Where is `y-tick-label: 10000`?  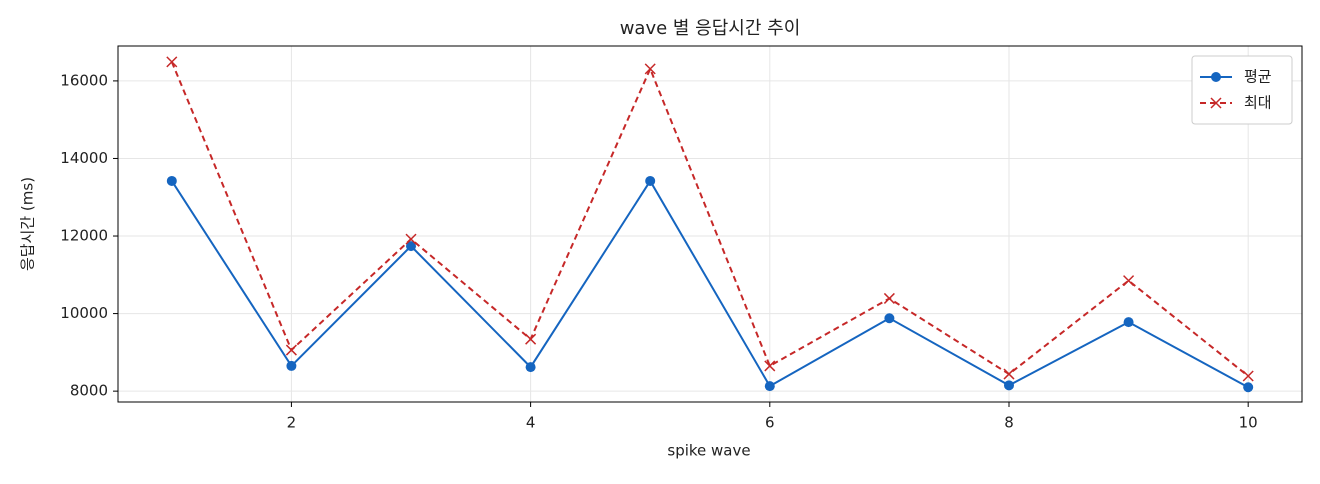
y-tick-label: 10000 is located at coordinates (84, 313).